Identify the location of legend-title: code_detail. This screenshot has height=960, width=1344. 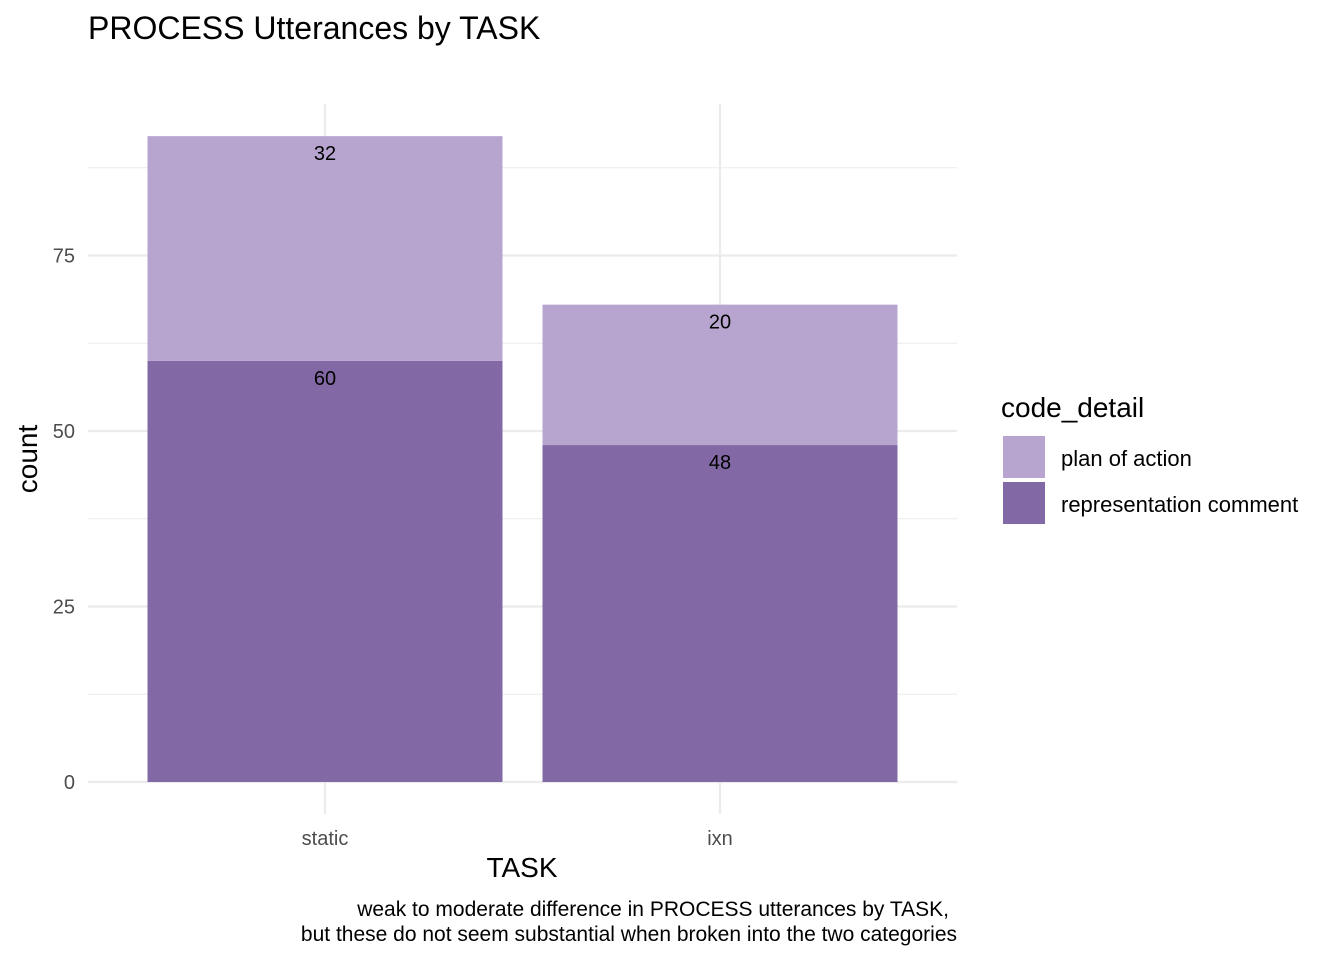
(1072, 407).